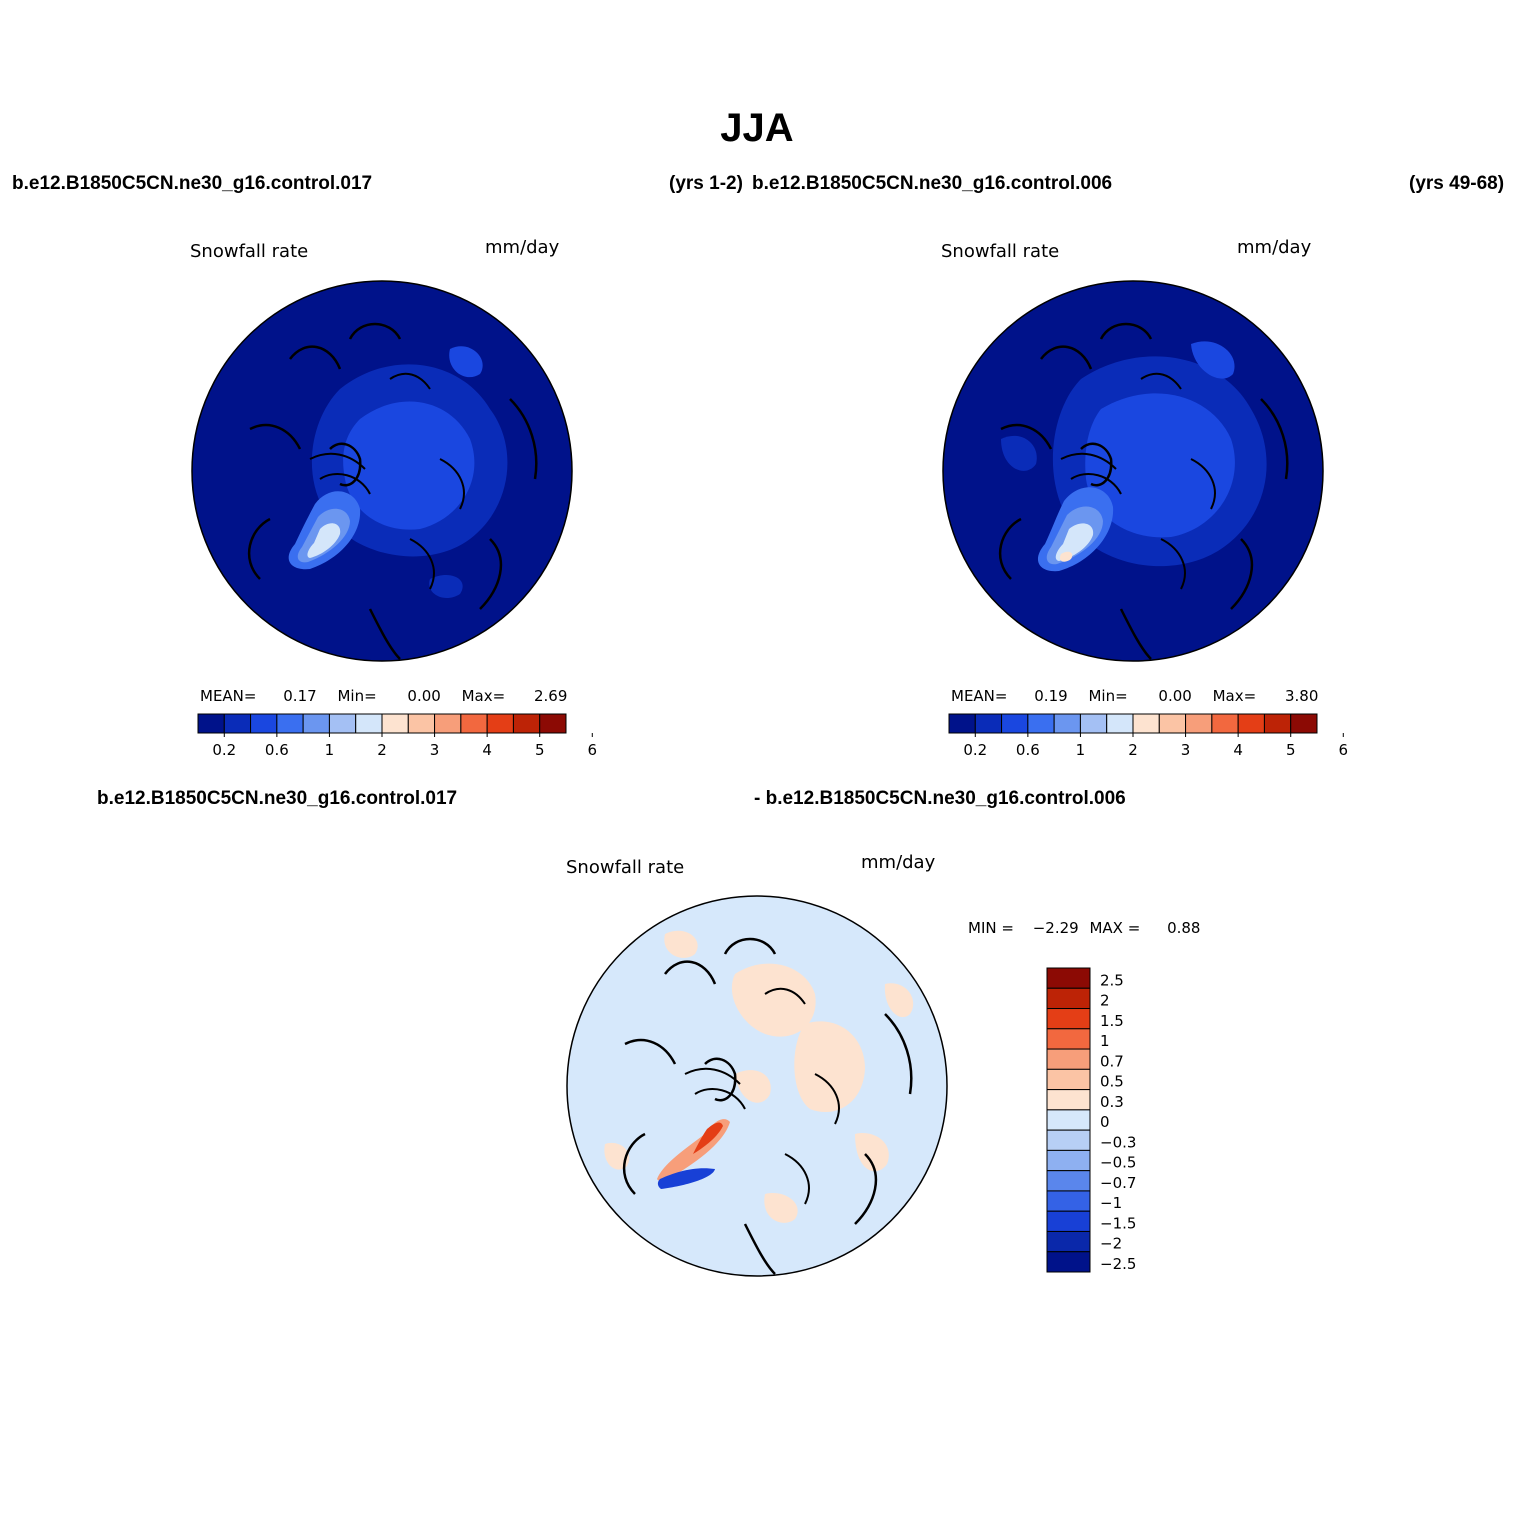 The width and height of the screenshot is (1514, 1514). I want to click on panel3-map, so click(757, 1086).